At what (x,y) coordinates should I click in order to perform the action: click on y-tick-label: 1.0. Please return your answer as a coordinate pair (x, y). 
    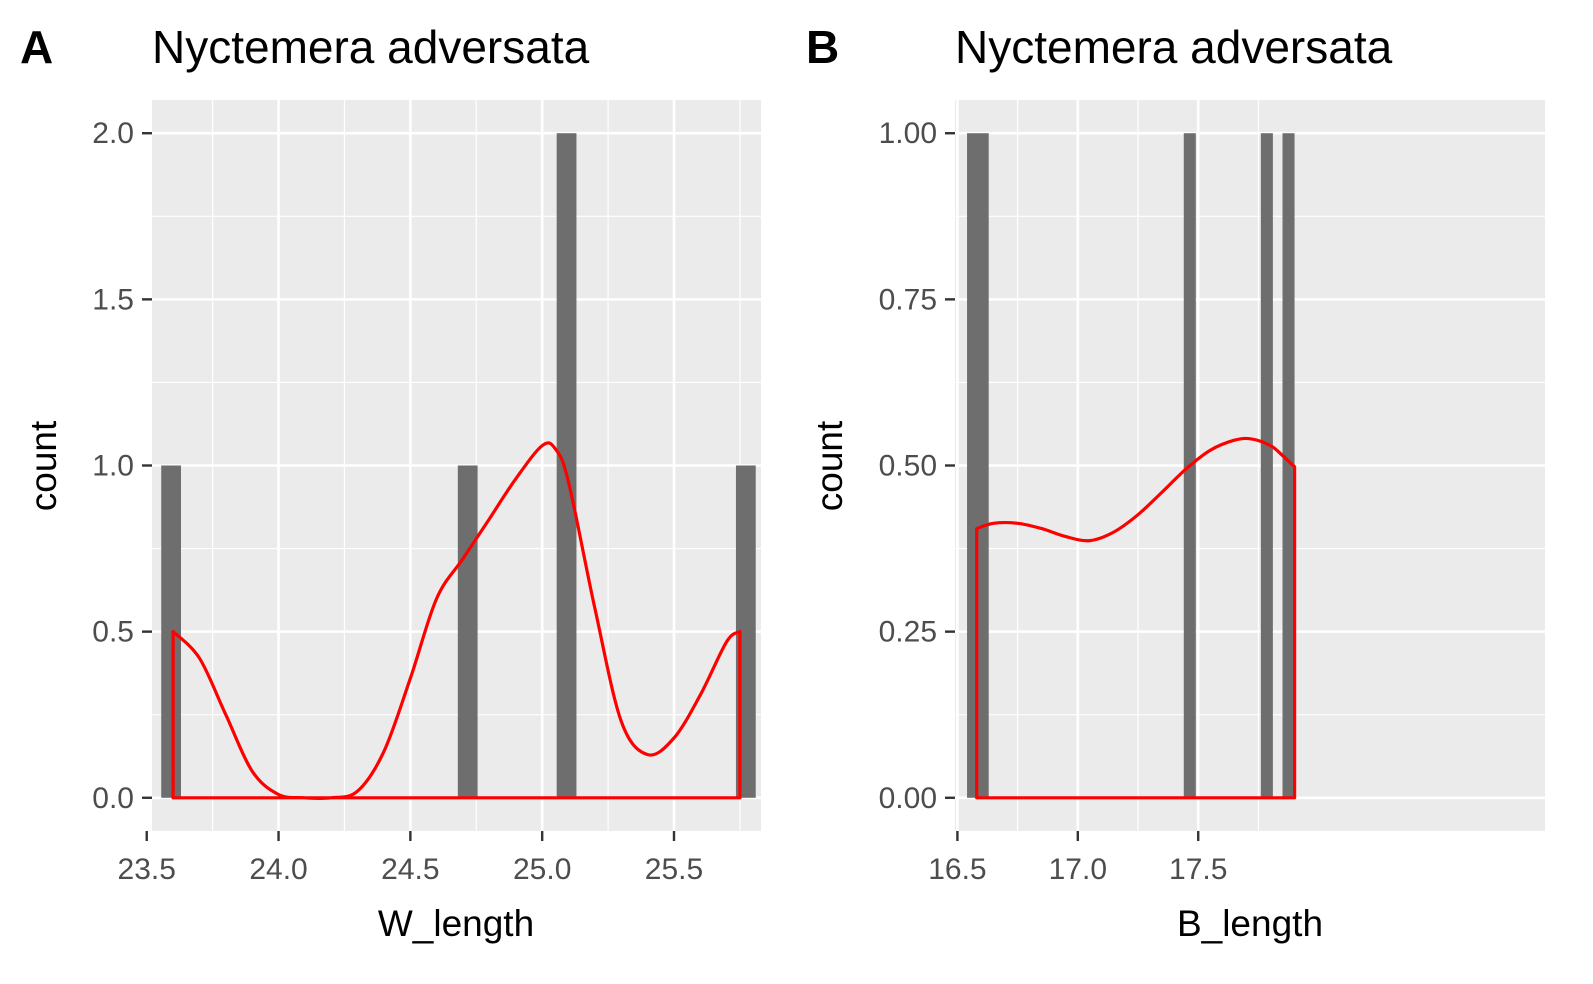
    Looking at the image, I should click on (113, 466).